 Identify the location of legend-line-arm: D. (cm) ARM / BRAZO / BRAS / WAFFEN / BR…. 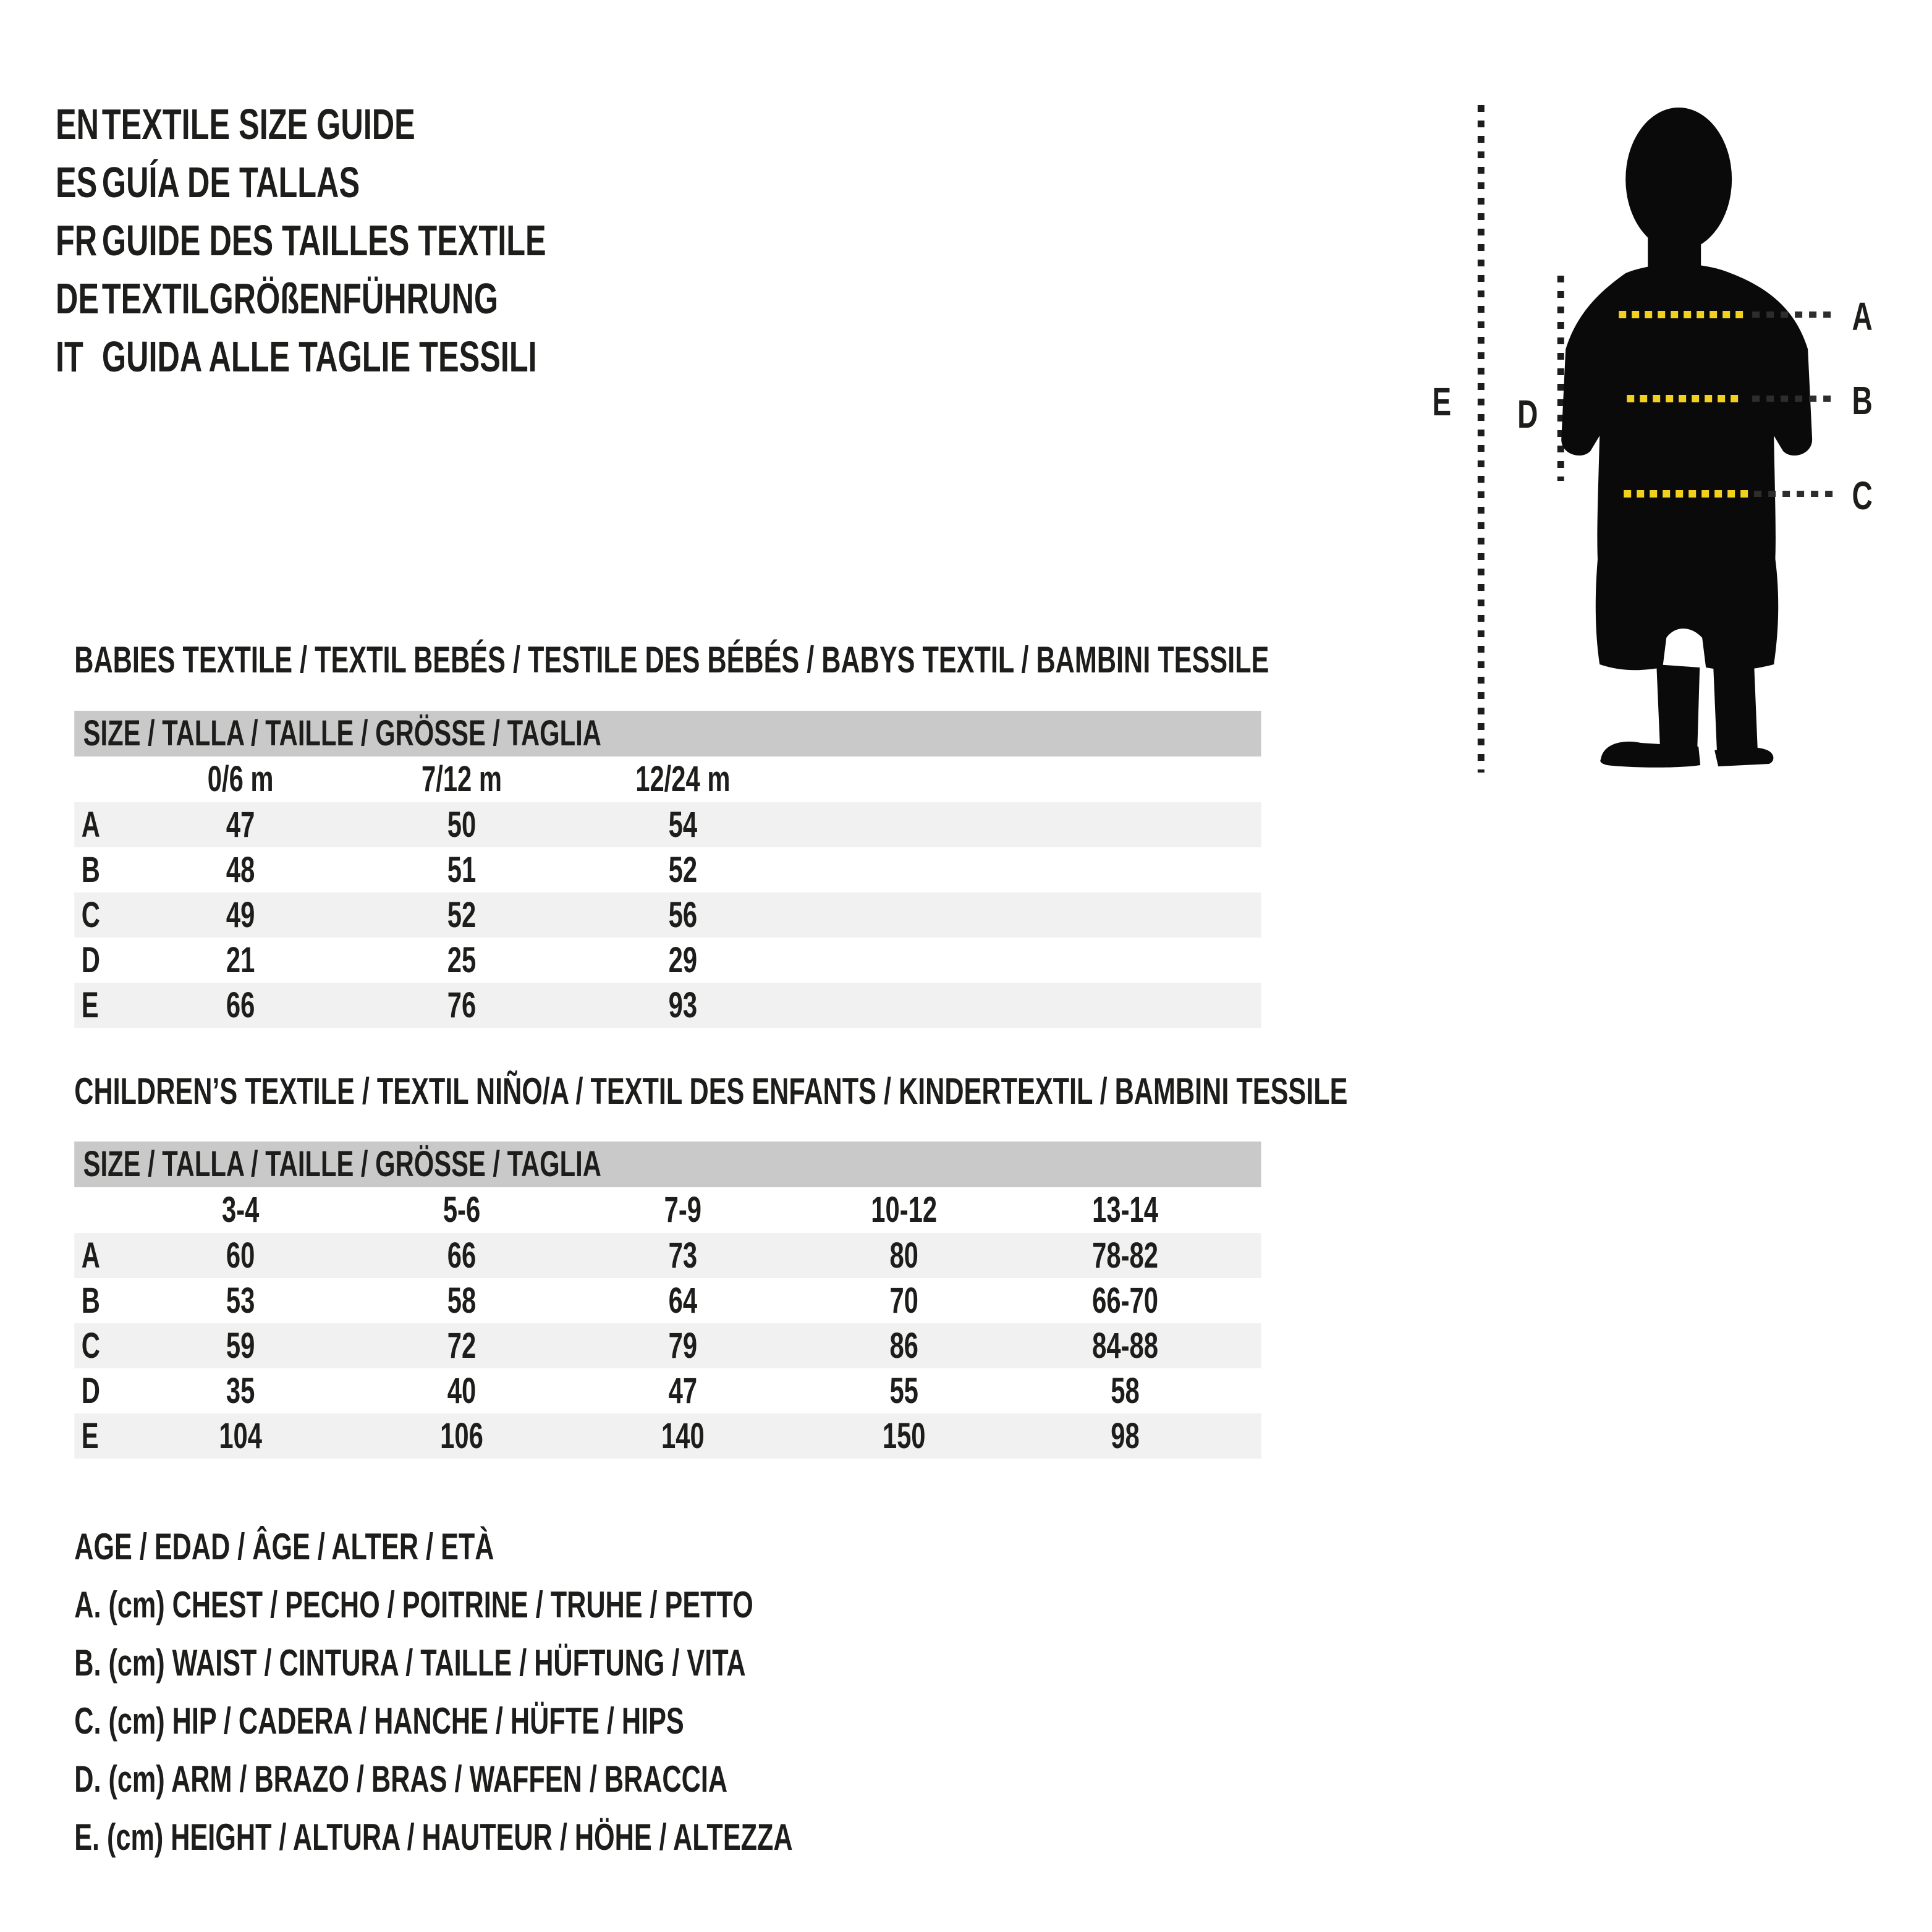
(401, 1779).